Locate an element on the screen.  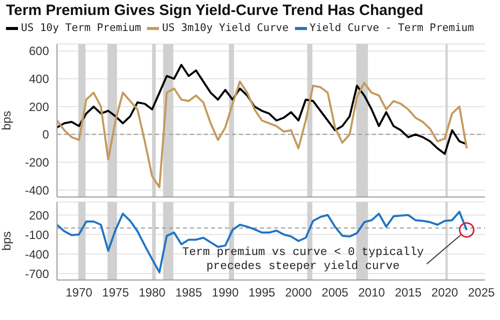
x-tick-label: 2015 is located at coordinates (408, 293).